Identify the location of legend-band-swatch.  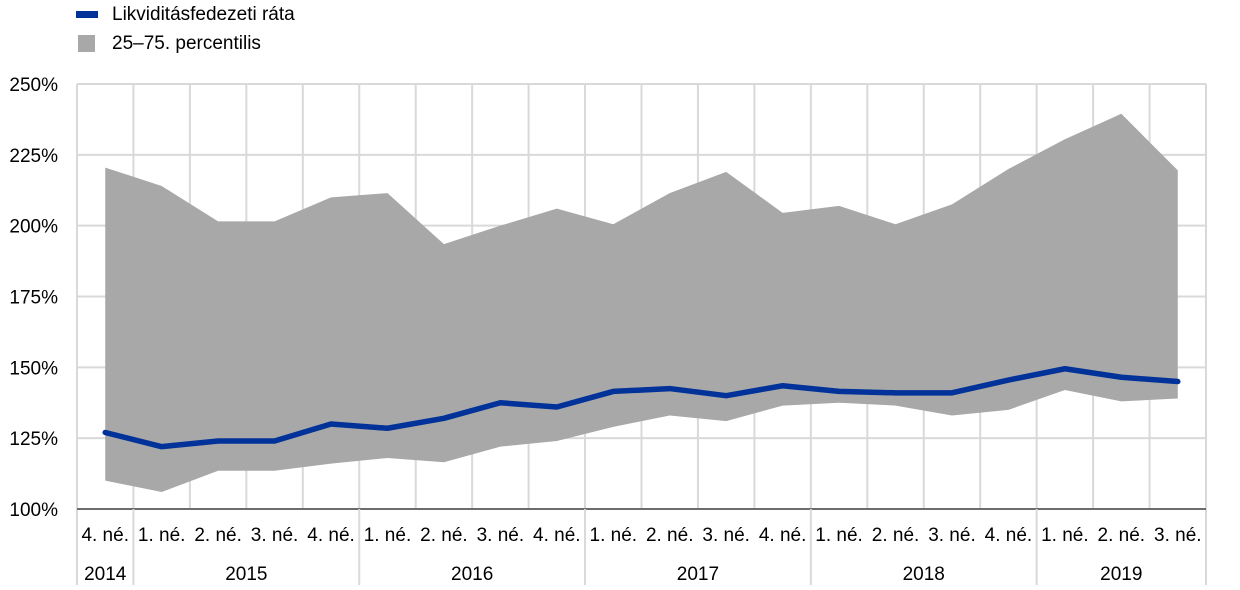
(86, 43).